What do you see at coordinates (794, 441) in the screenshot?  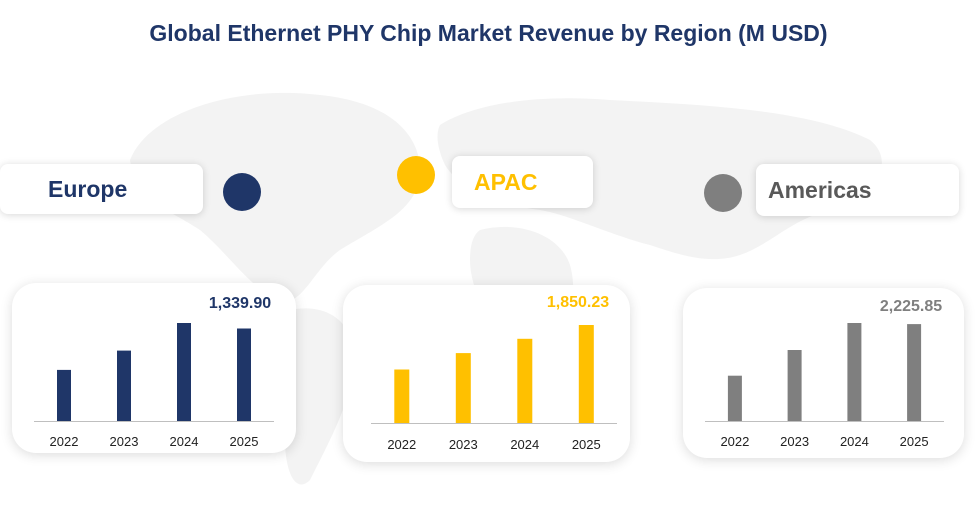 I see `americas-tick-label-2023: 2023` at bounding box center [794, 441].